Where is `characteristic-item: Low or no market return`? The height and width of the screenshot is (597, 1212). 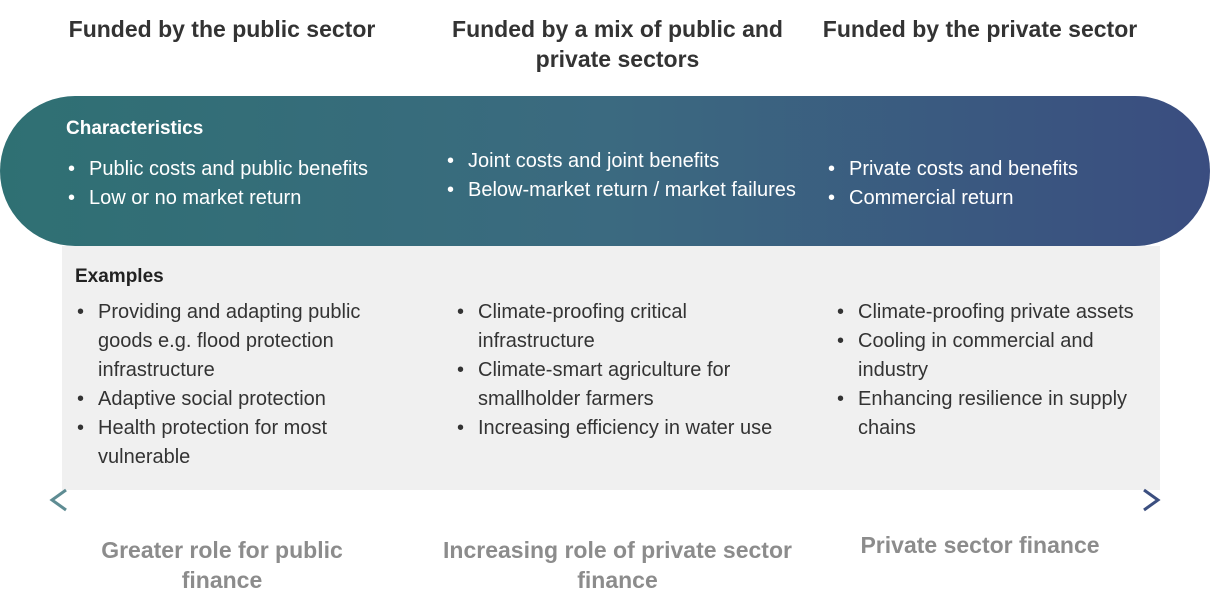
characteristic-item: Low or no market return is located at coordinates (253, 198).